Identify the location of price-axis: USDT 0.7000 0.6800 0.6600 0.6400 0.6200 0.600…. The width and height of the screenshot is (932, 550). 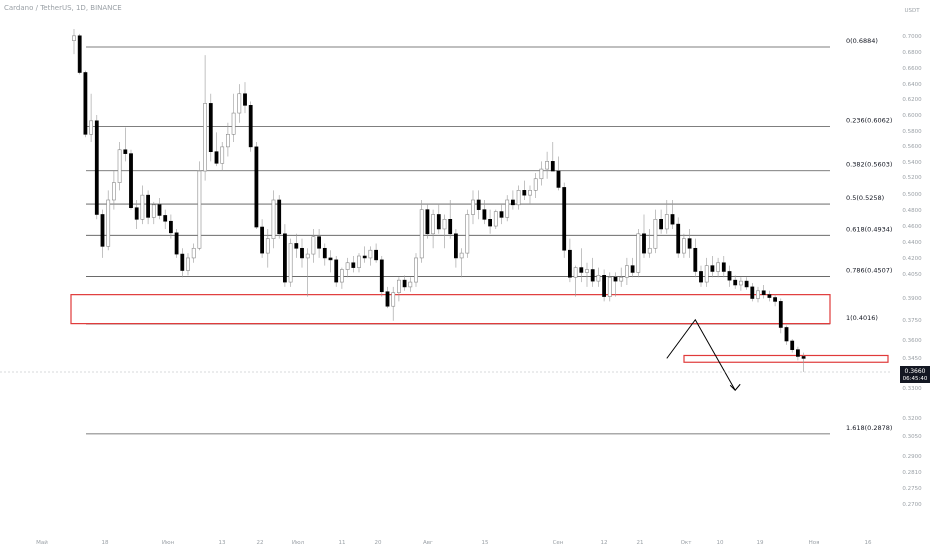
(912, 258).